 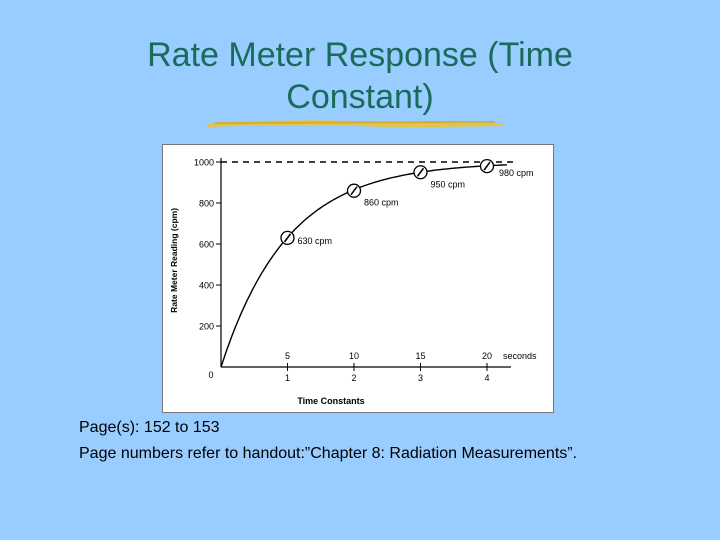 I want to click on y-tick-label: 400, so click(x=206, y=286).